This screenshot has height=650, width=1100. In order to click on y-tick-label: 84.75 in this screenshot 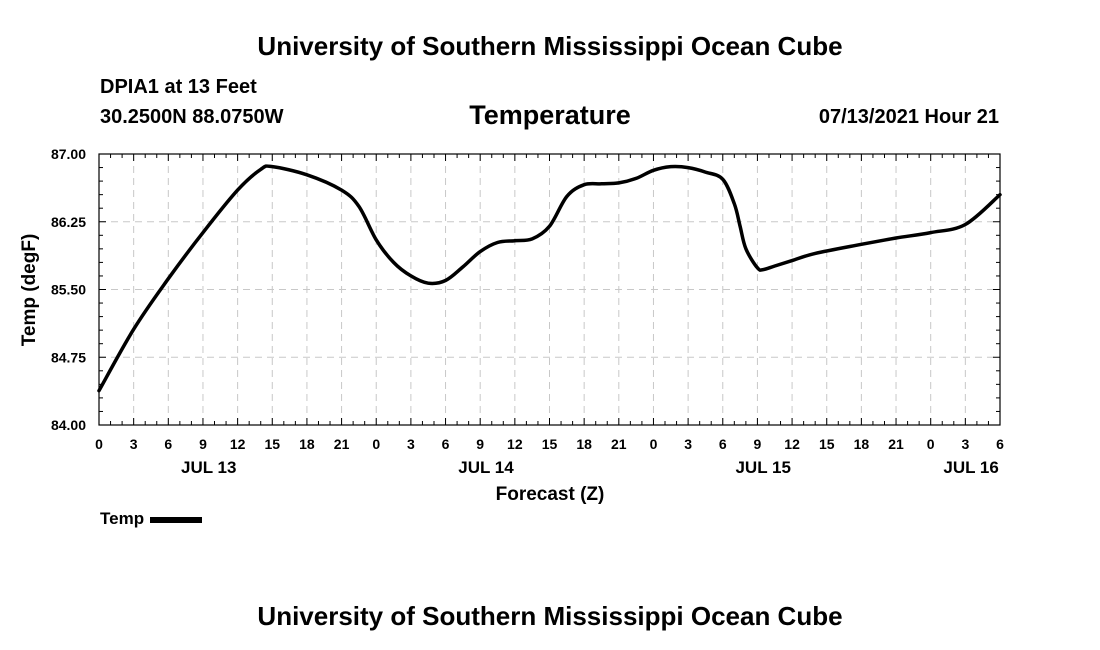, I will do `click(68, 357)`.